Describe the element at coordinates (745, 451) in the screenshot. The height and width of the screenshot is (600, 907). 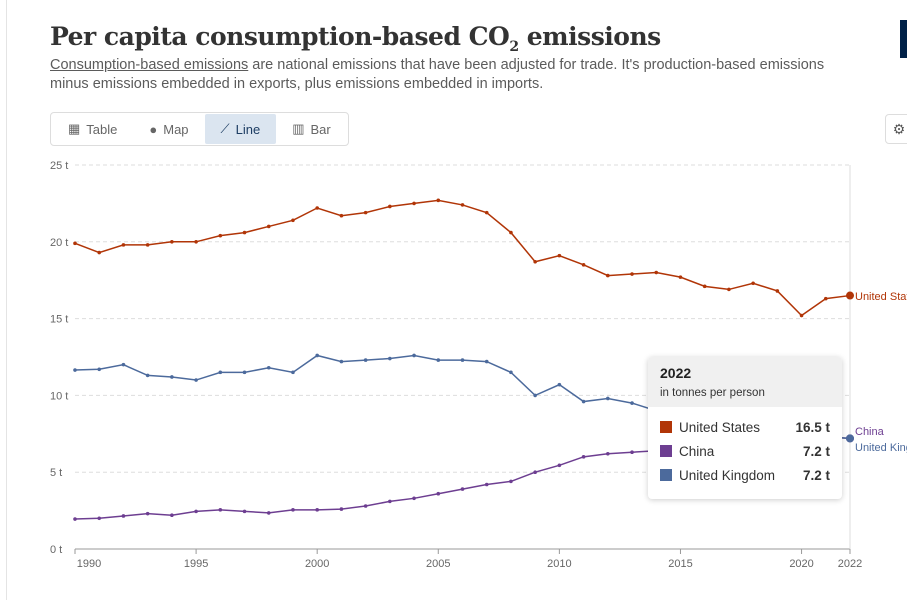
I see `tooltip-row-china: China 7.2 t` at that location.